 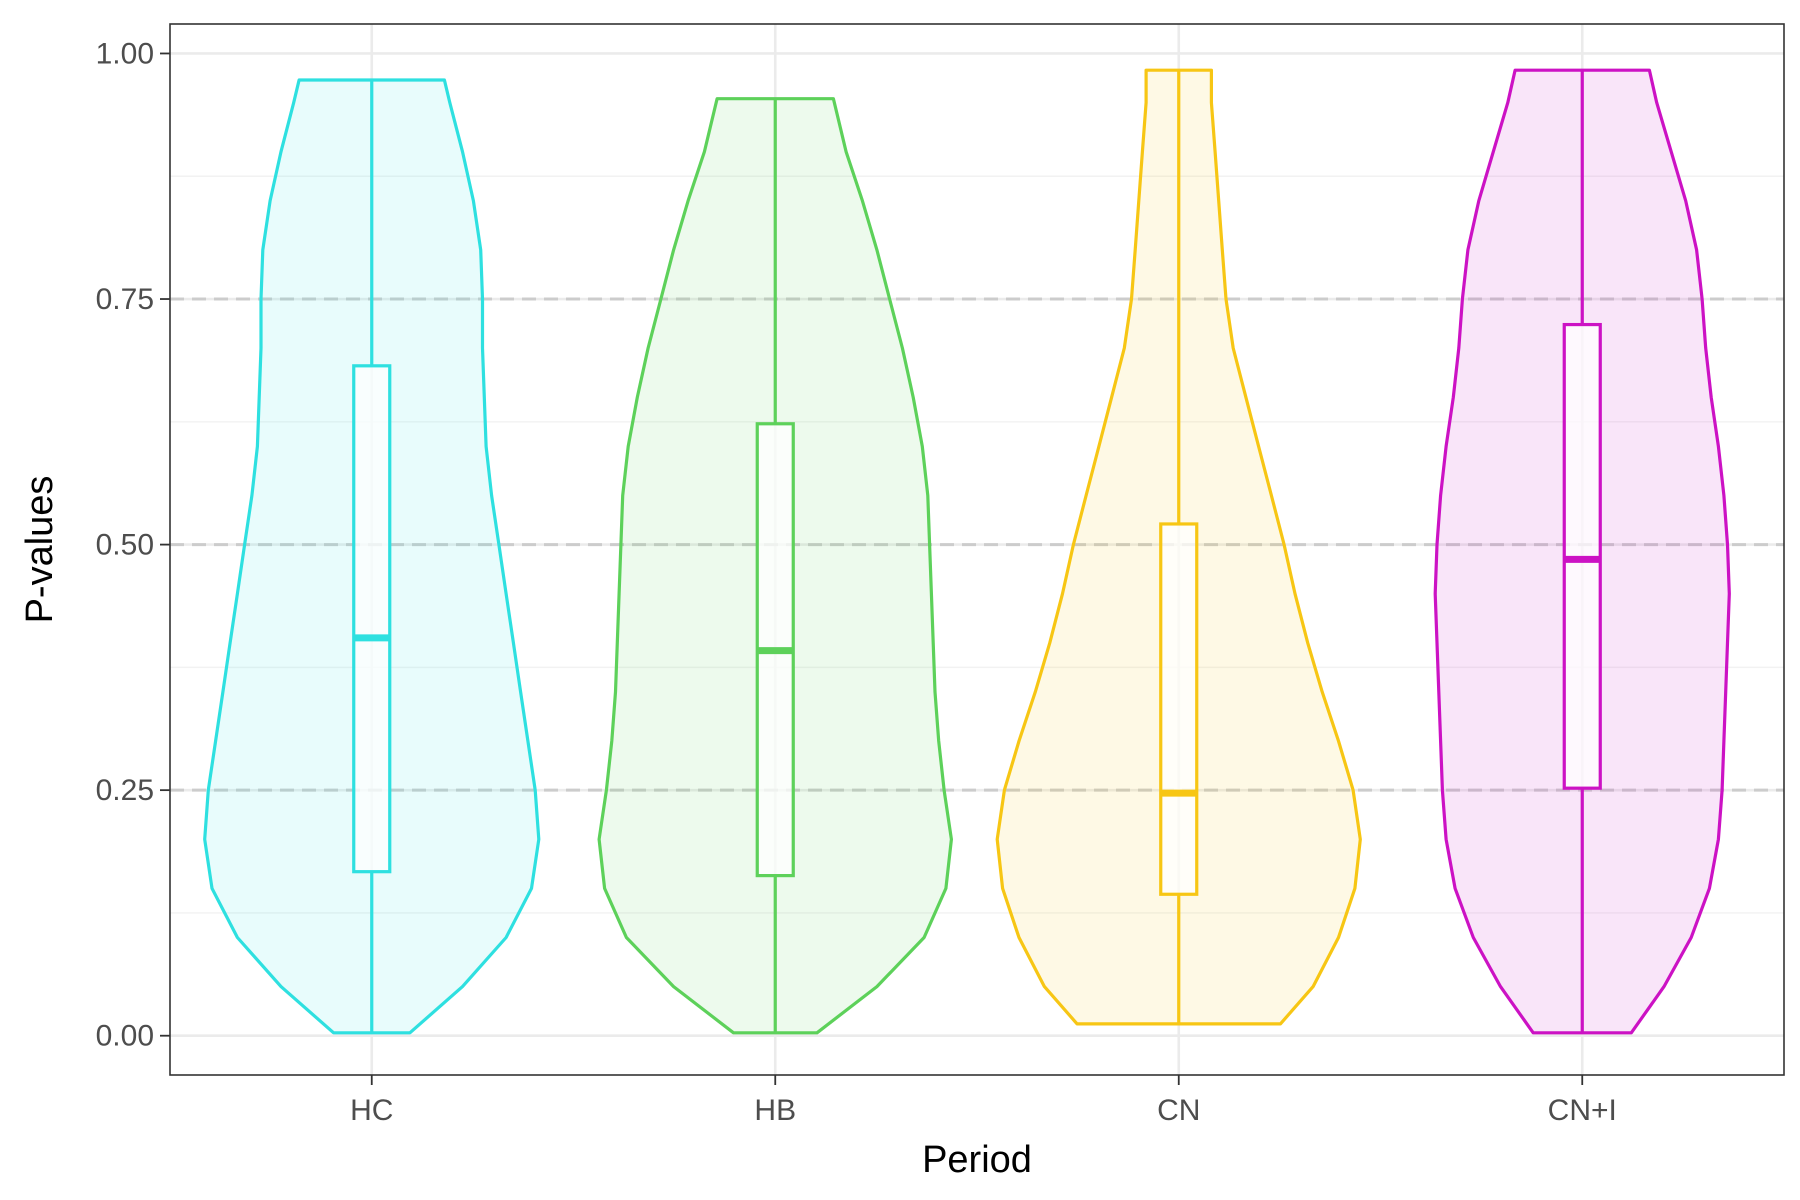 I want to click on violin-group-hc, so click(x=372, y=556).